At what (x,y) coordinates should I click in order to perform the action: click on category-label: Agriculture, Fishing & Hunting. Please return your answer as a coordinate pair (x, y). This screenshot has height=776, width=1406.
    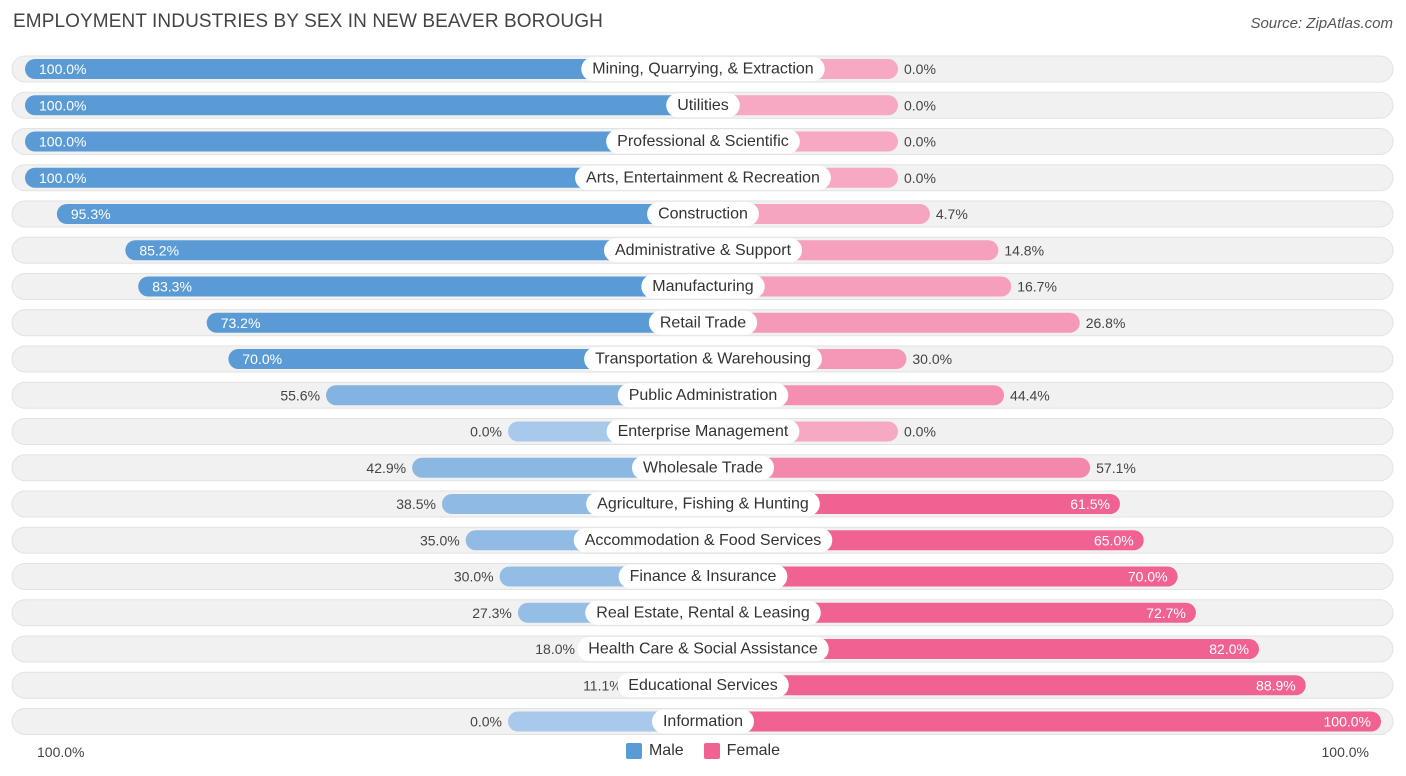
    Looking at the image, I should click on (703, 504).